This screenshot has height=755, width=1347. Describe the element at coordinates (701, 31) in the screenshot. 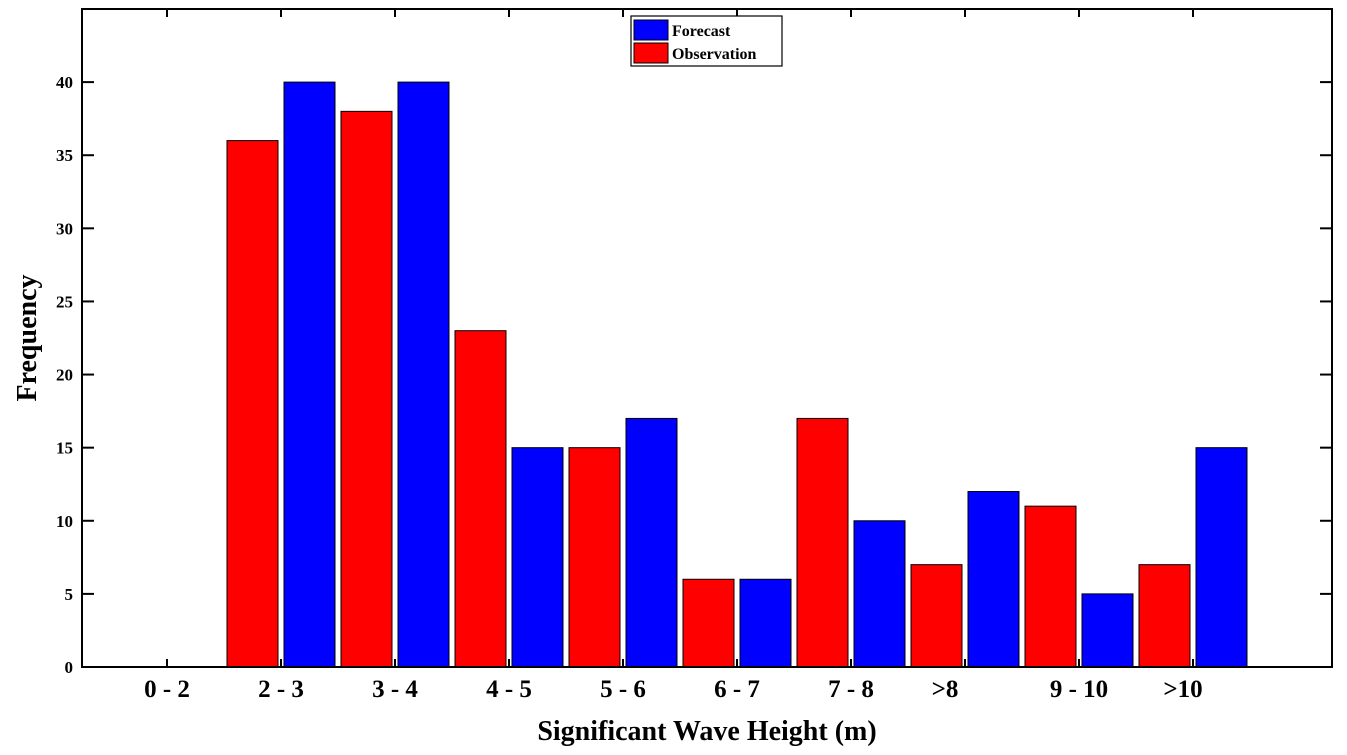

I see `legend-label-forecast: Forecast` at that location.